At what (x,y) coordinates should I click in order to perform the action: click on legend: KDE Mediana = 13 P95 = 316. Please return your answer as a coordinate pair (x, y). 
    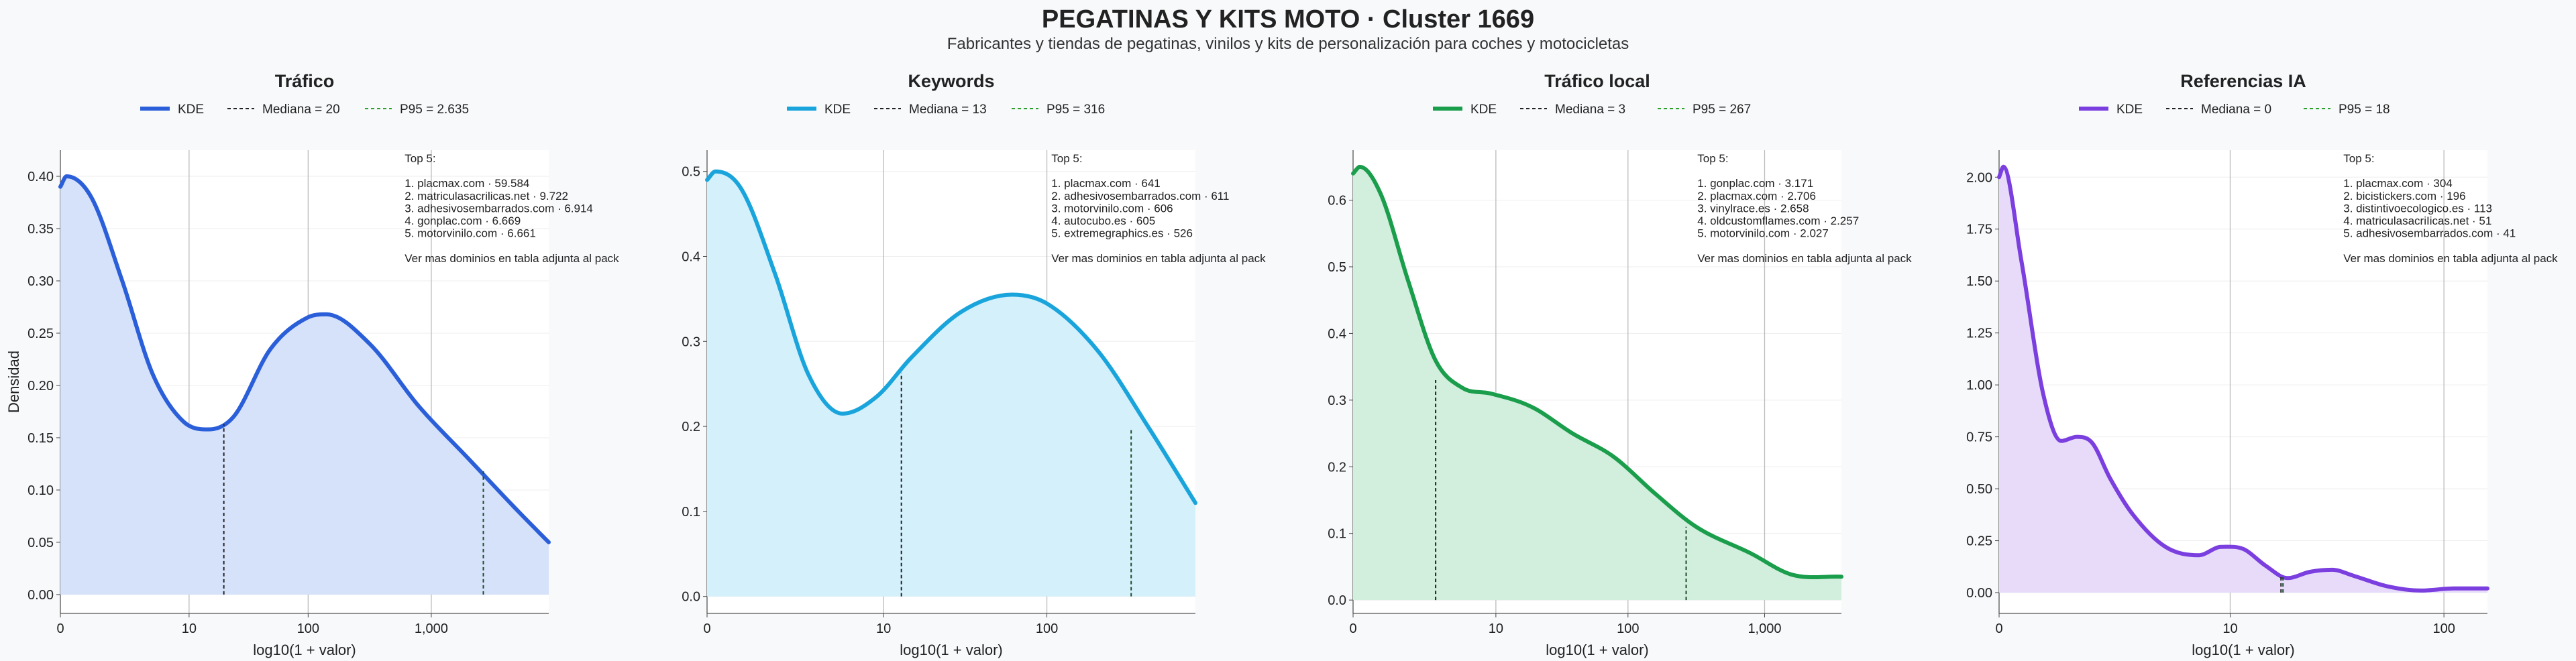
    Looking at the image, I should click on (946, 110).